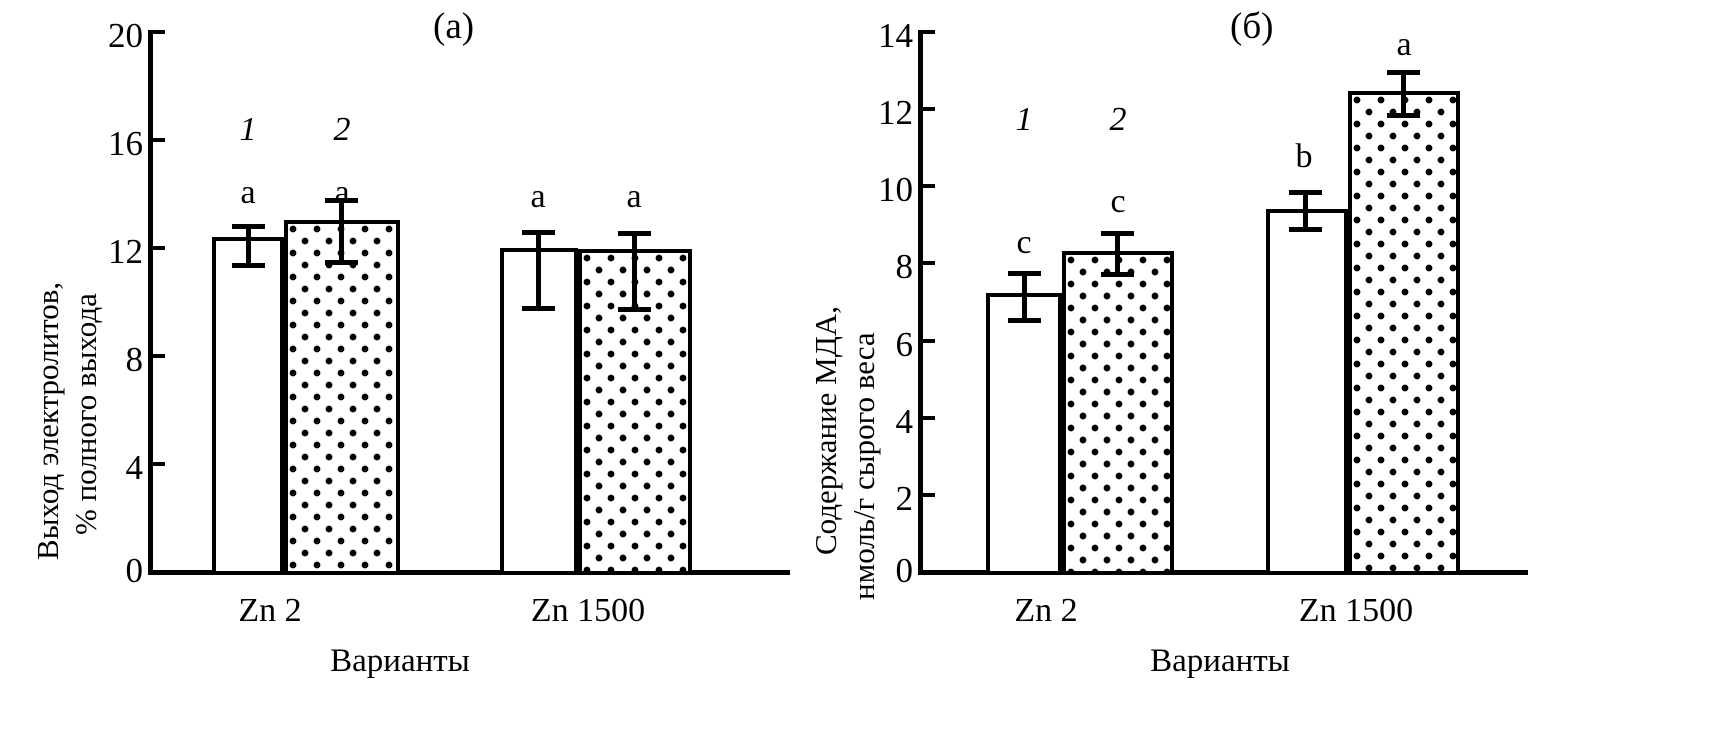 This screenshot has height=731, width=1719. Describe the element at coordinates (1252, 26) in the screenshot. I see `panel-b-title: (б)` at that location.